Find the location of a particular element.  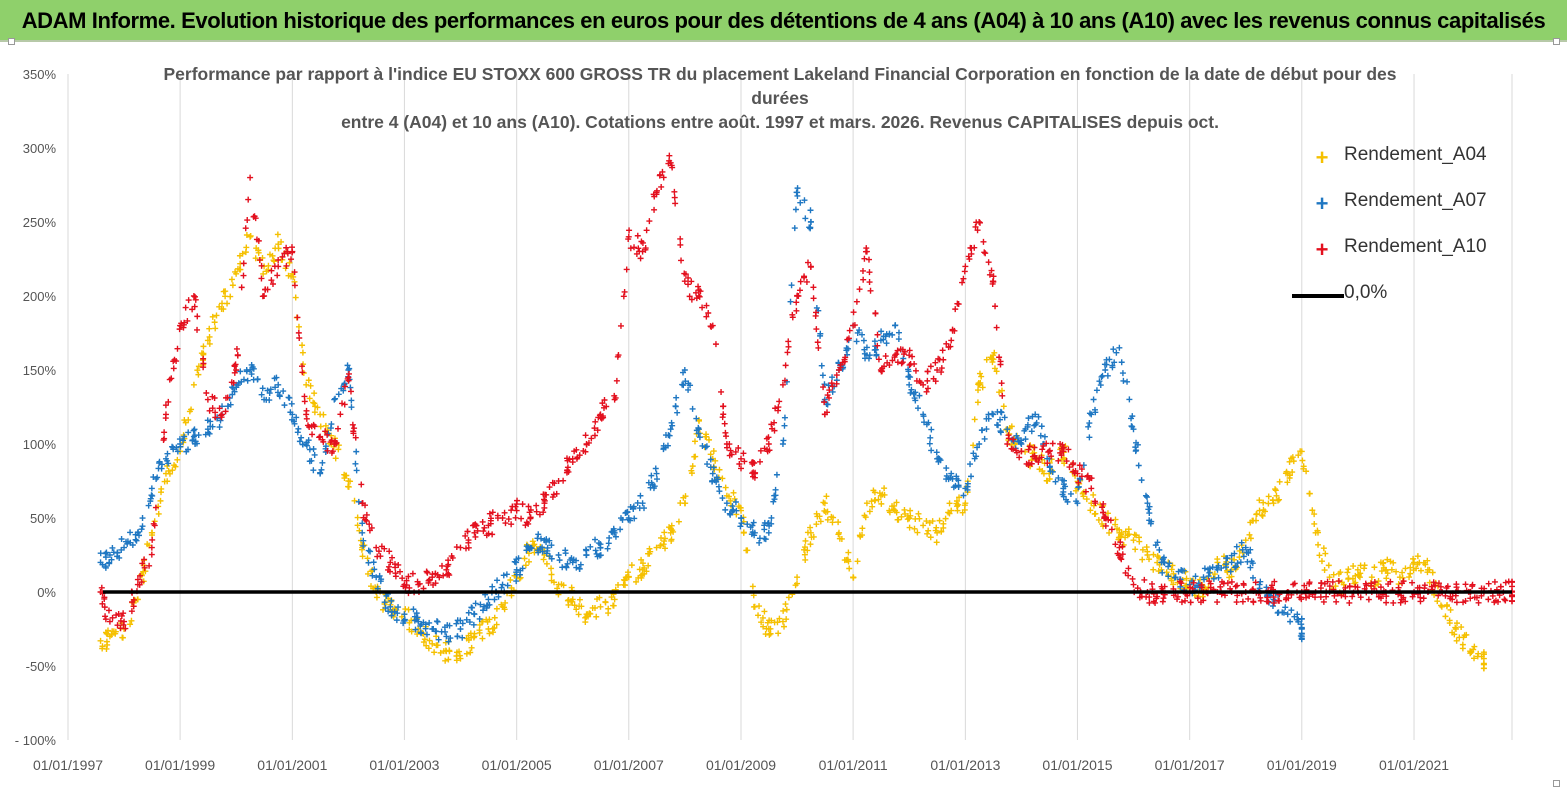

selection-handle-bottom-right is located at coordinates (1556, 783).